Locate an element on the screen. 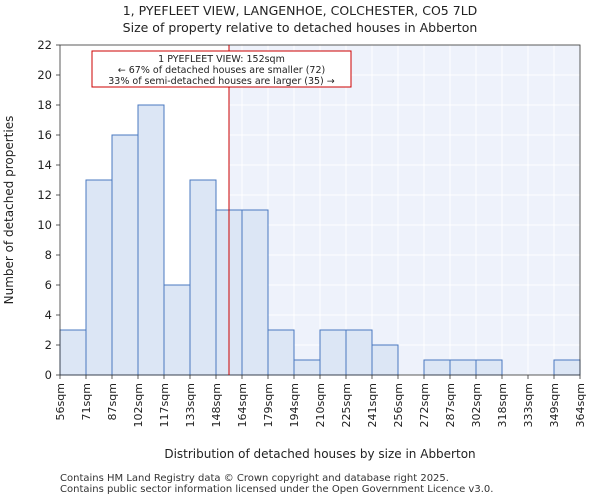 The height and width of the screenshot is (500, 600). y-axis-label: Number of detached properties is located at coordinates (9, 210).